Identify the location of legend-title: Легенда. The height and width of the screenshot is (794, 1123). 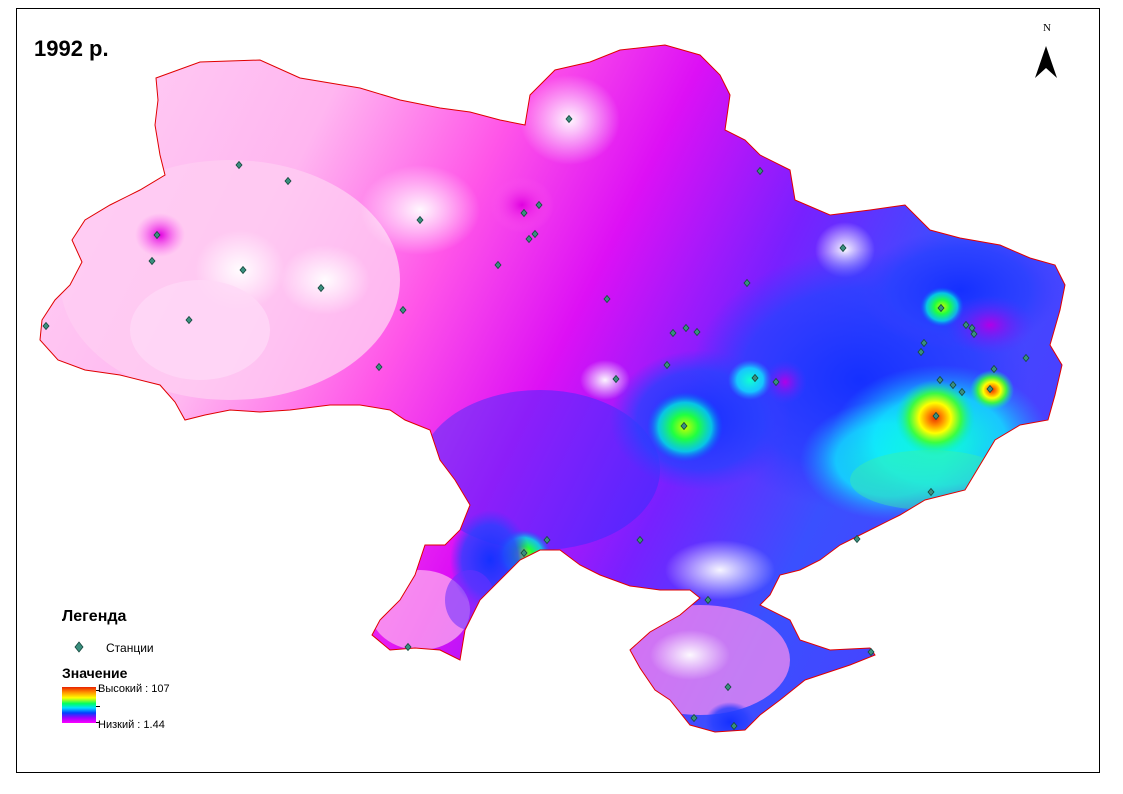
(94, 616).